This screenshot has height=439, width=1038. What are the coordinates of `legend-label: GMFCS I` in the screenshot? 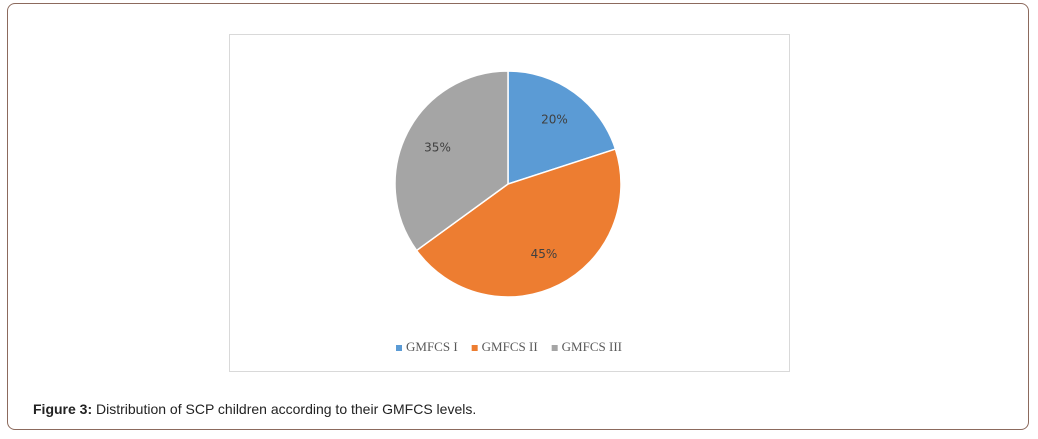 It's located at (432, 346).